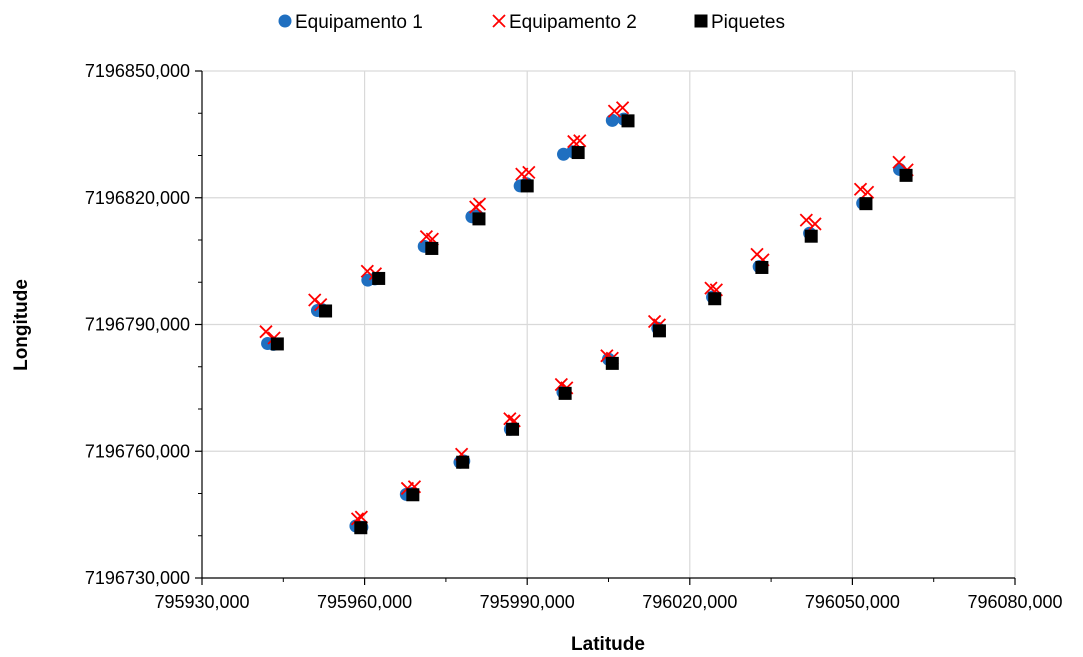 The height and width of the screenshot is (657, 1083). What do you see at coordinates (137, 198) in the screenshot?
I see `y-tick-label: 7196820,000` at bounding box center [137, 198].